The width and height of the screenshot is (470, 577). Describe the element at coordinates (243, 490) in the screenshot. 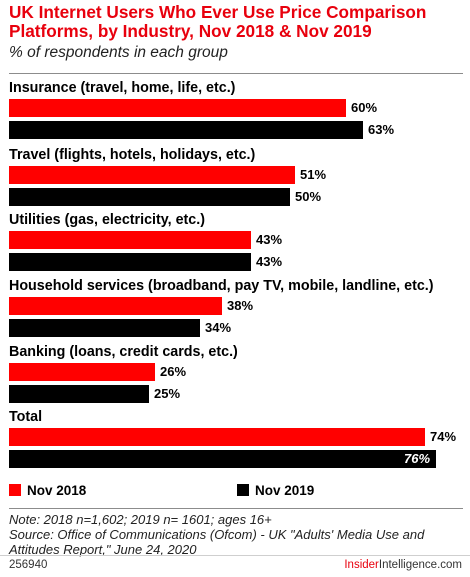

I see `legend-swatch-black` at that location.